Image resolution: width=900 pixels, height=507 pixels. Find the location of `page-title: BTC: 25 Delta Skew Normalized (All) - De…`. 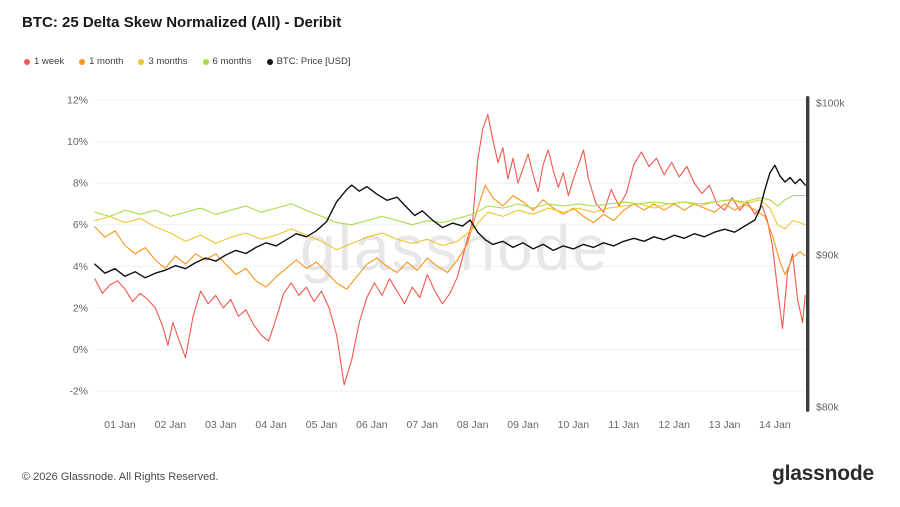

page-title: BTC: 25 Delta Skew Normalized (All) - De… is located at coordinates (182, 22).